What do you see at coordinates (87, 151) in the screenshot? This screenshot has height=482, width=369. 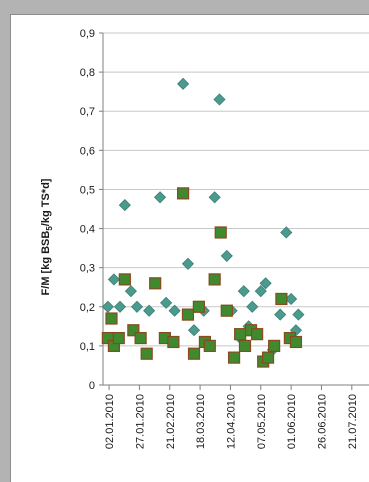 I see `y-tick-label: 0,6` at bounding box center [87, 151].